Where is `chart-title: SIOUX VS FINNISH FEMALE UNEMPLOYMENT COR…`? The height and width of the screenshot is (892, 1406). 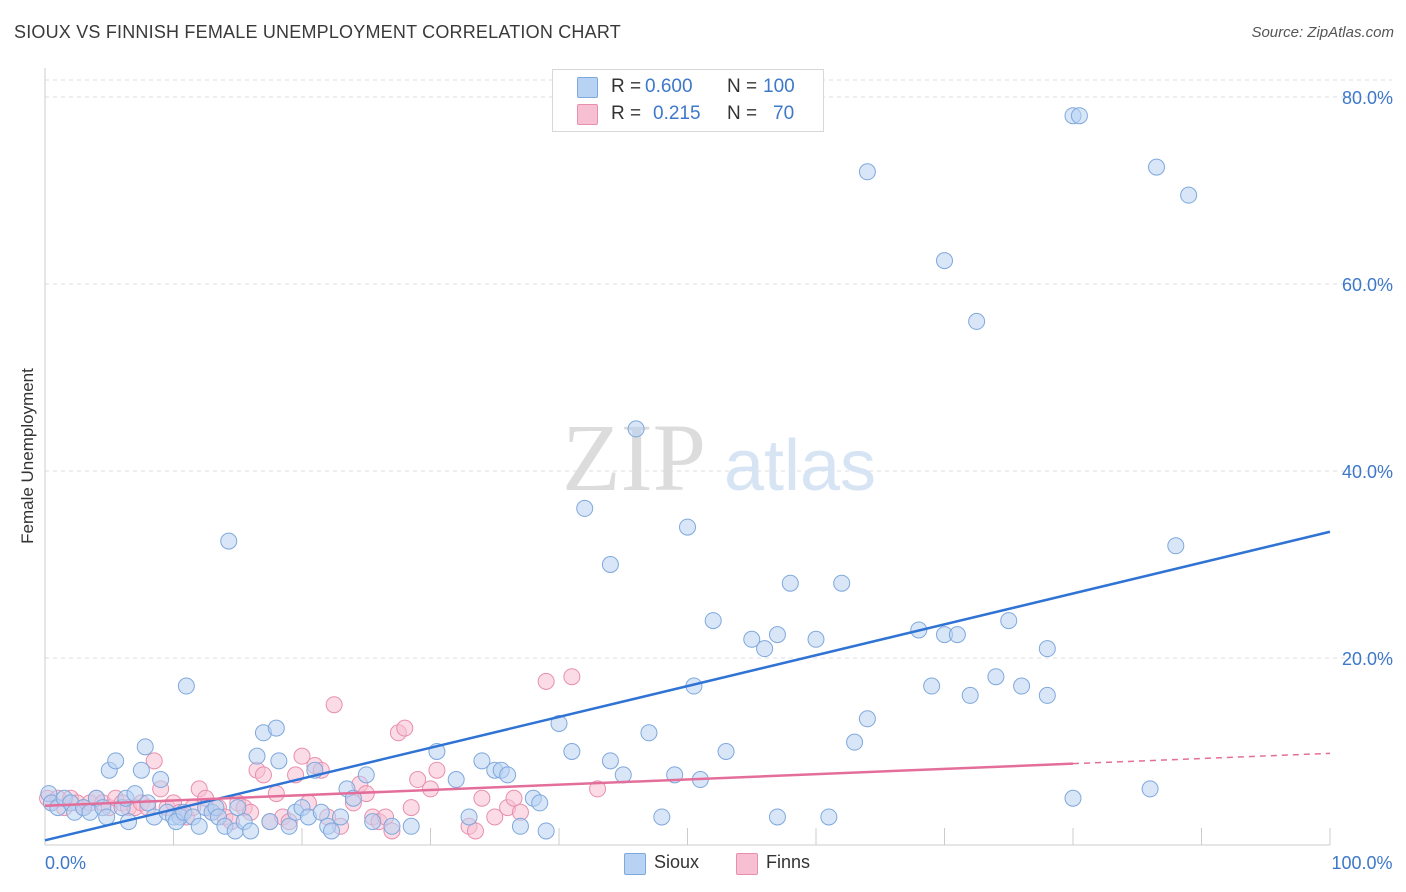
chart-title: SIOUX VS FINNISH FEMALE UNEMPLOYMENT COR… is located at coordinates (317, 32).